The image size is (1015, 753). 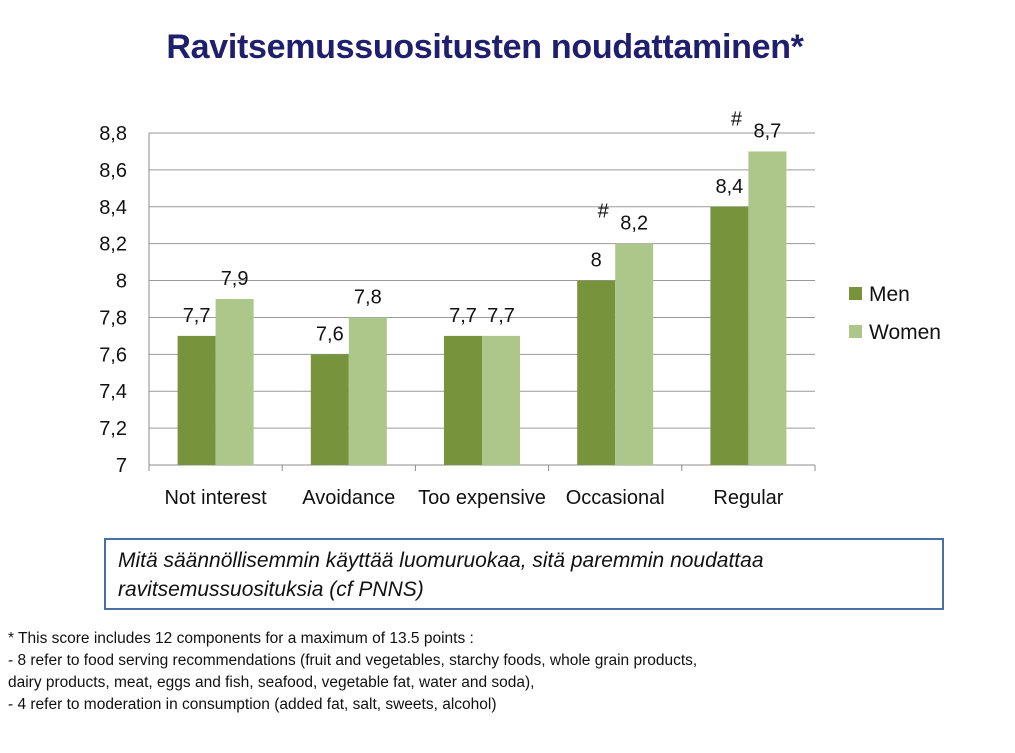 What do you see at coordinates (113, 245) in the screenshot?
I see `y-tick-label: 8,2` at bounding box center [113, 245].